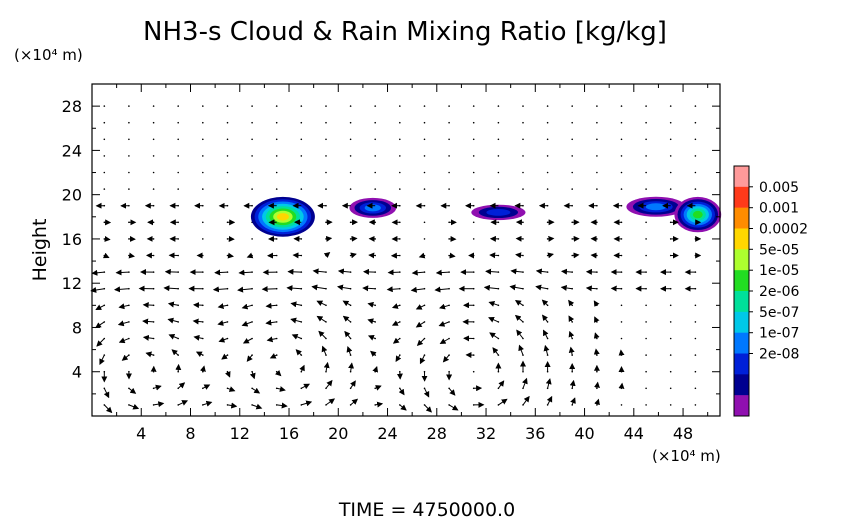 The width and height of the screenshot is (854, 519). I want to click on y-tick-label: 28, so click(72, 106).